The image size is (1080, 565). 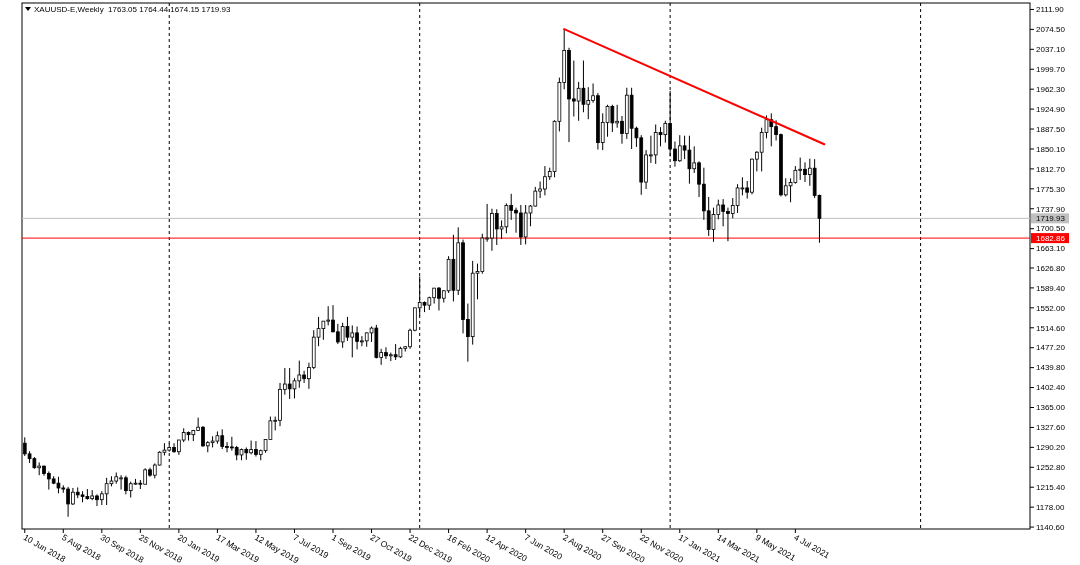 What do you see at coordinates (1050, 507) in the screenshot?
I see `y-tick-label: 1178.00` at bounding box center [1050, 507].